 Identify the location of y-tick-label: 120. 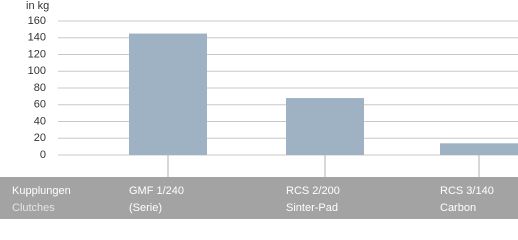
(37, 54).